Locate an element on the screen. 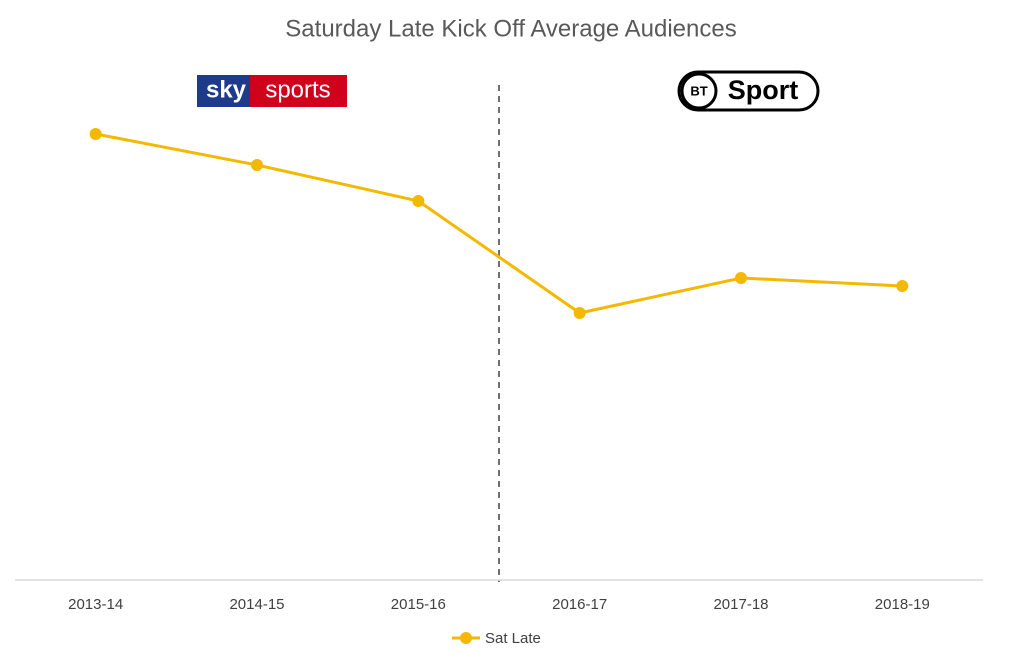 This screenshot has height=660, width=1021. x-tick-label: 2018-19 is located at coordinates (902, 604).